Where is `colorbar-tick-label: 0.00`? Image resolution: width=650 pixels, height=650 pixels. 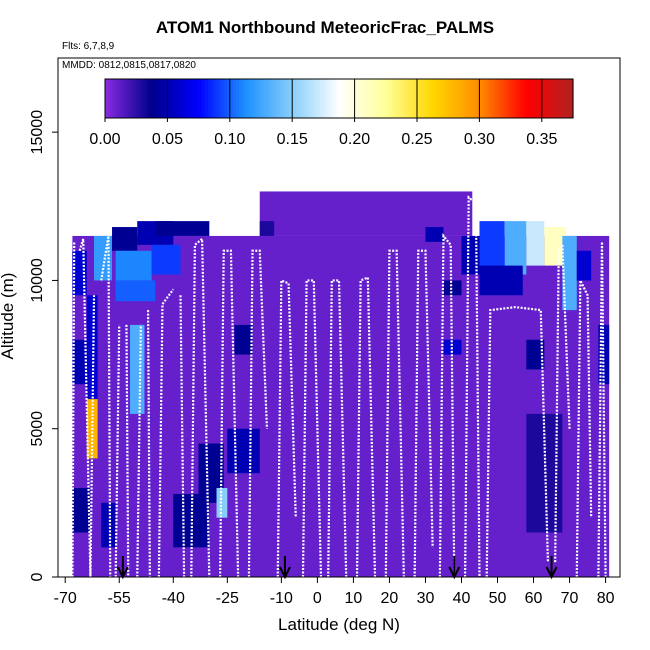
colorbar-tick-label: 0.00 is located at coordinates (104, 139).